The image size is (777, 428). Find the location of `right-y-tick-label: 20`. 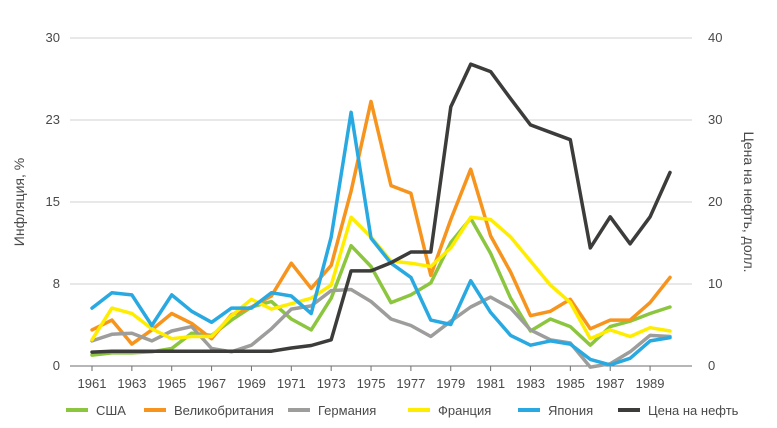

right-y-tick-label: 20 is located at coordinates (715, 201).